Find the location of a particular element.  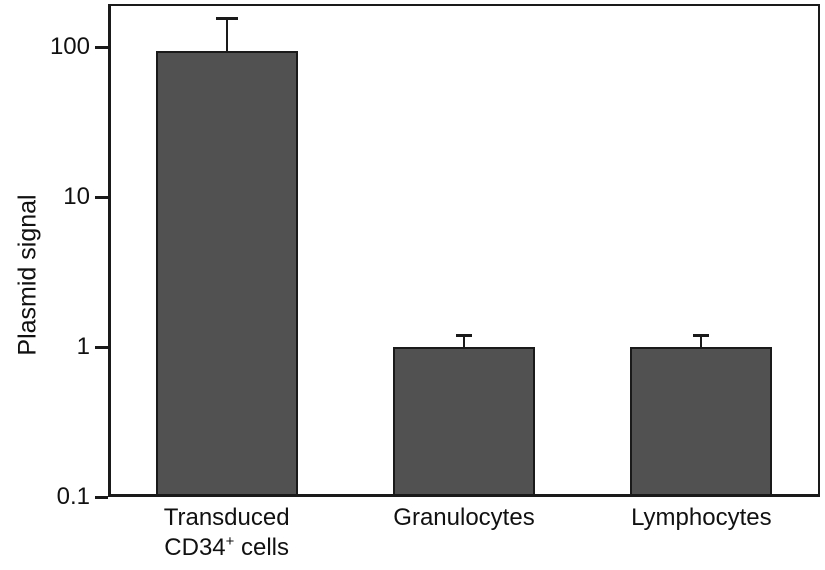

x-category-label: Lymphocytes is located at coordinates (701, 517).